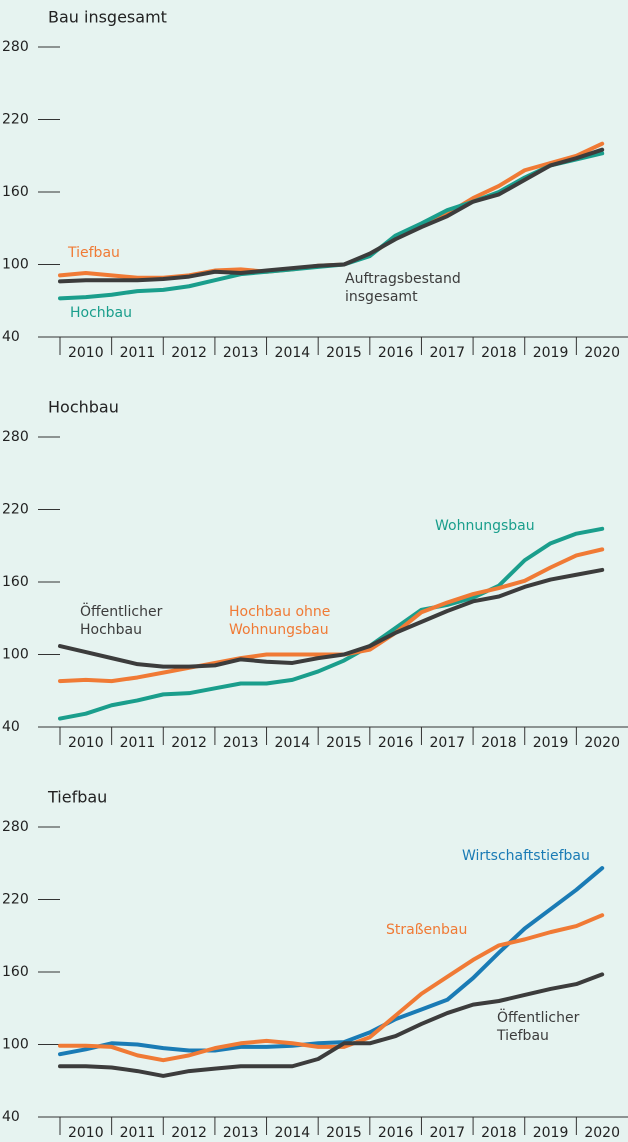  Describe the element at coordinates (77, 797) in the screenshot. I see `chart-title: Tiefbau` at that location.